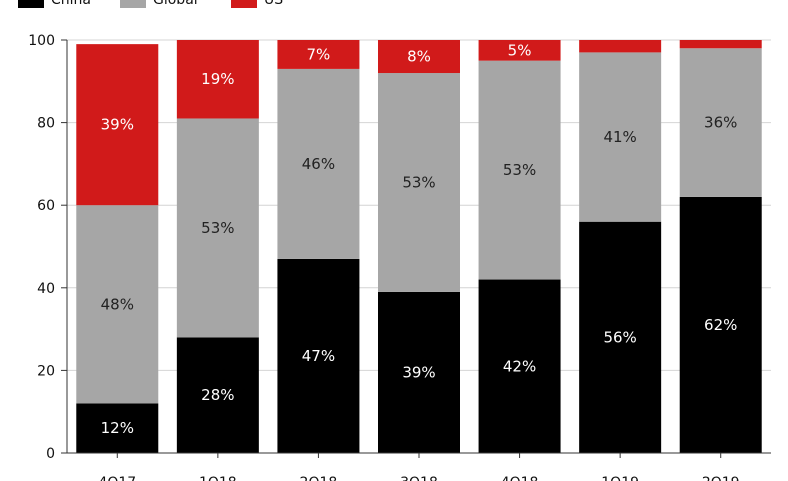 This screenshot has width=788, height=481. I want to click on legend-label-us: US, so click(273, 4).